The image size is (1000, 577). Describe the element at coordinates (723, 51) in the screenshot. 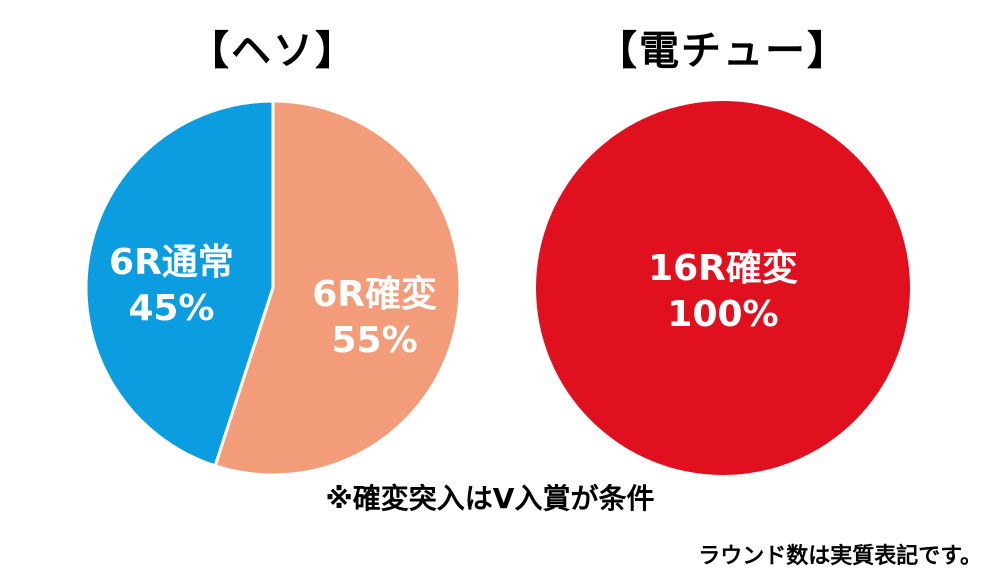

I see `chart-title-denchu: 【電チュー】` at that location.